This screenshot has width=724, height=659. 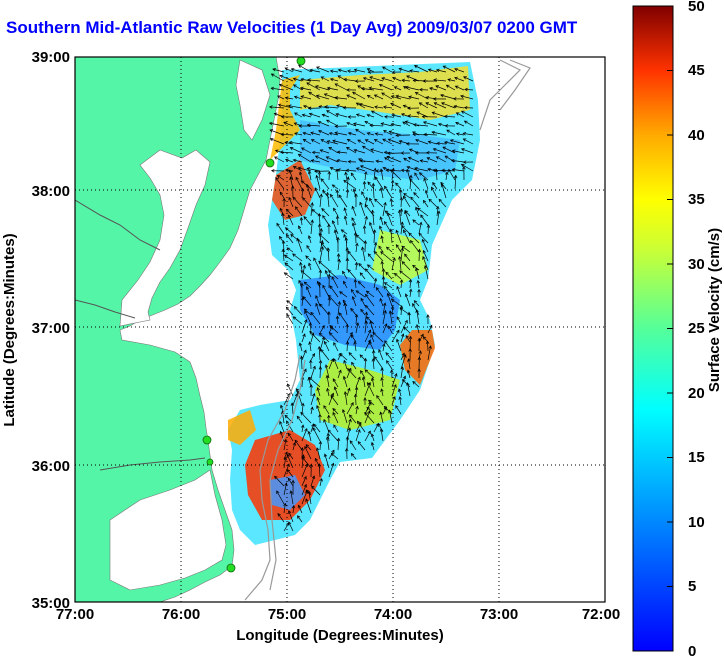 What do you see at coordinates (696, 199) in the screenshot?
I see `colorbar-tick: 35` at bounding box center [696, 199].